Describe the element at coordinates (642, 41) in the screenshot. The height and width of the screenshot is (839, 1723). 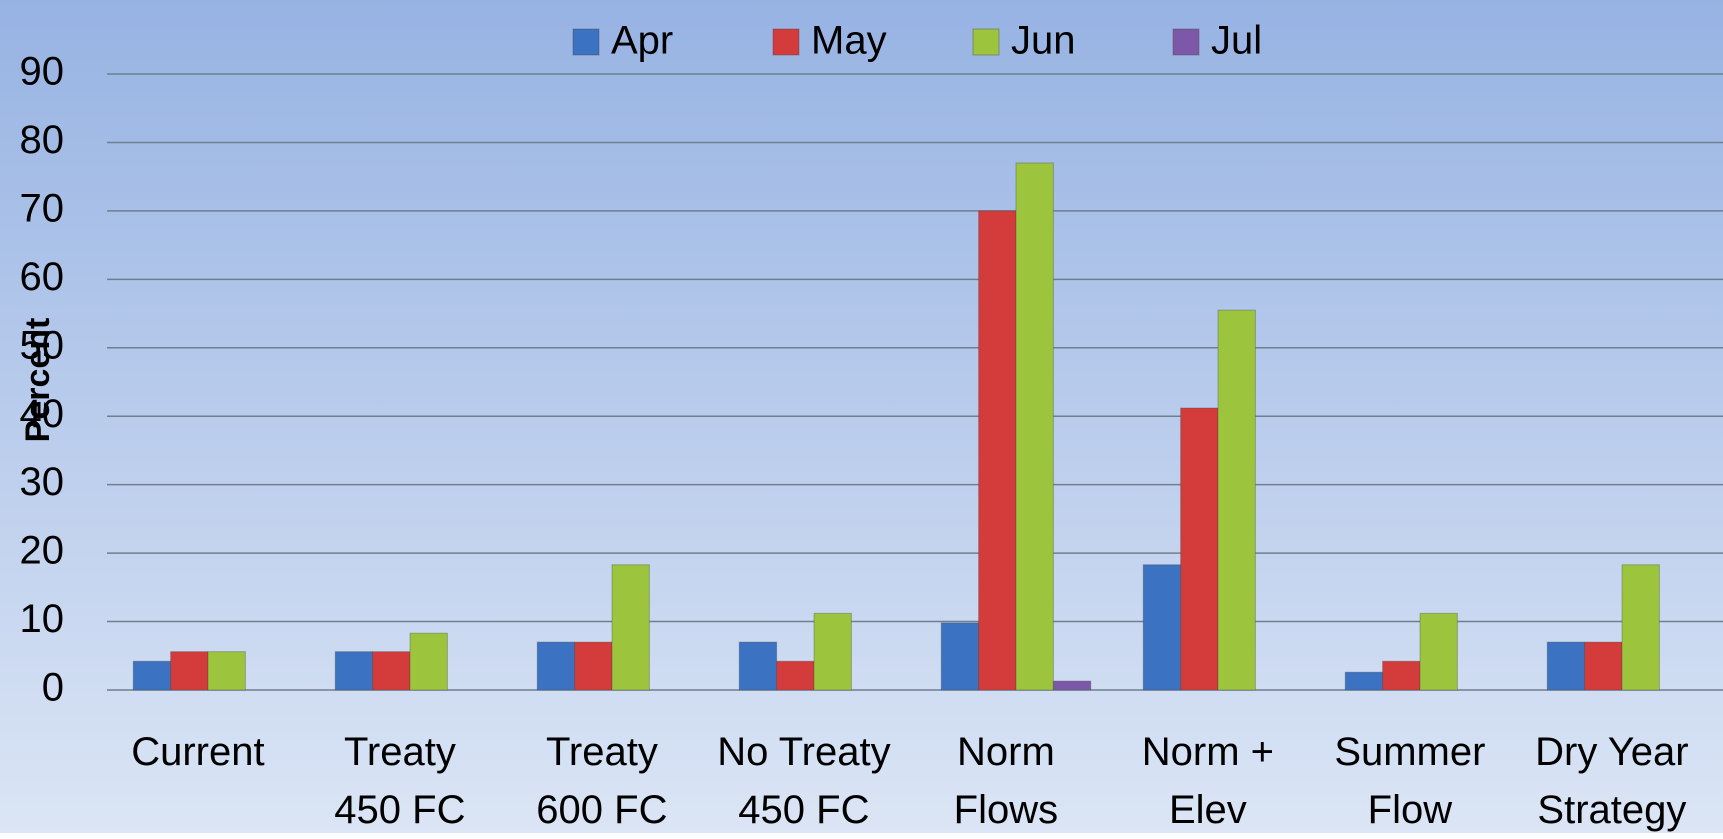
I see `legend-label: Apr` at that location.